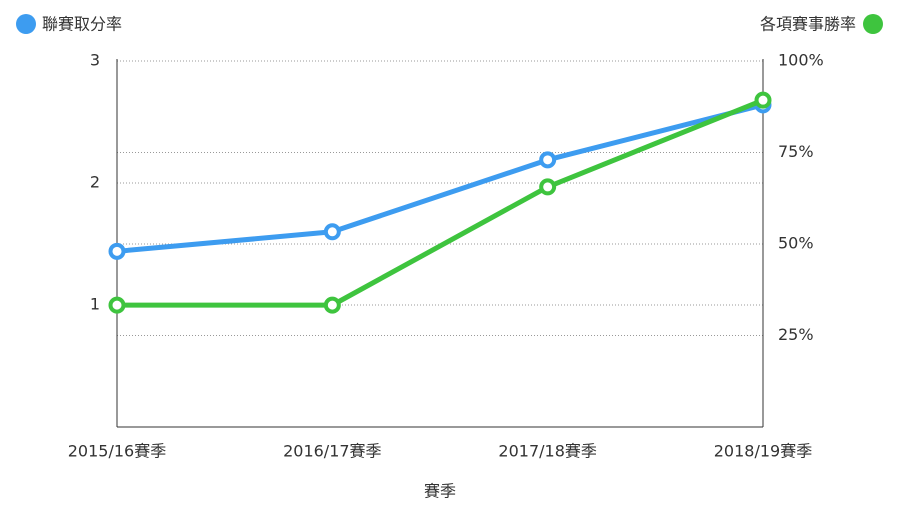 The image size is (900, 516). What do you see at coordinates (440, 491) in the screenshot?
I see `x-axis-title: 賽季` at bounding box center [440, 491].